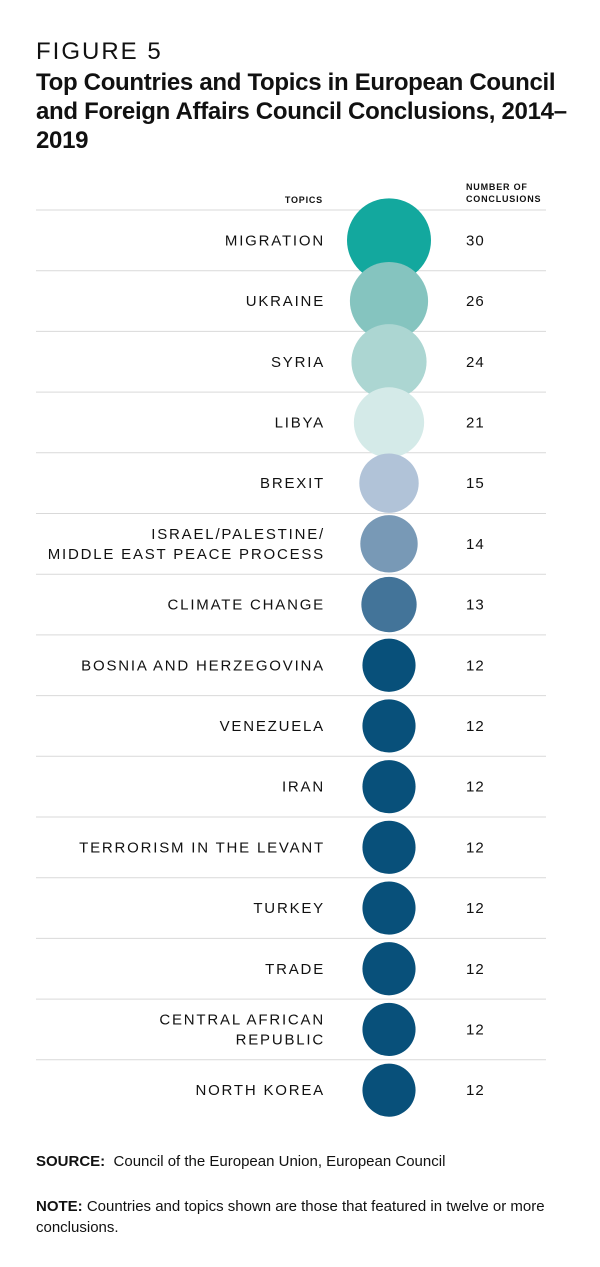  Describe the element at coordinates (475, 483) in the screenshot. I see `value-label: 15` at that location.